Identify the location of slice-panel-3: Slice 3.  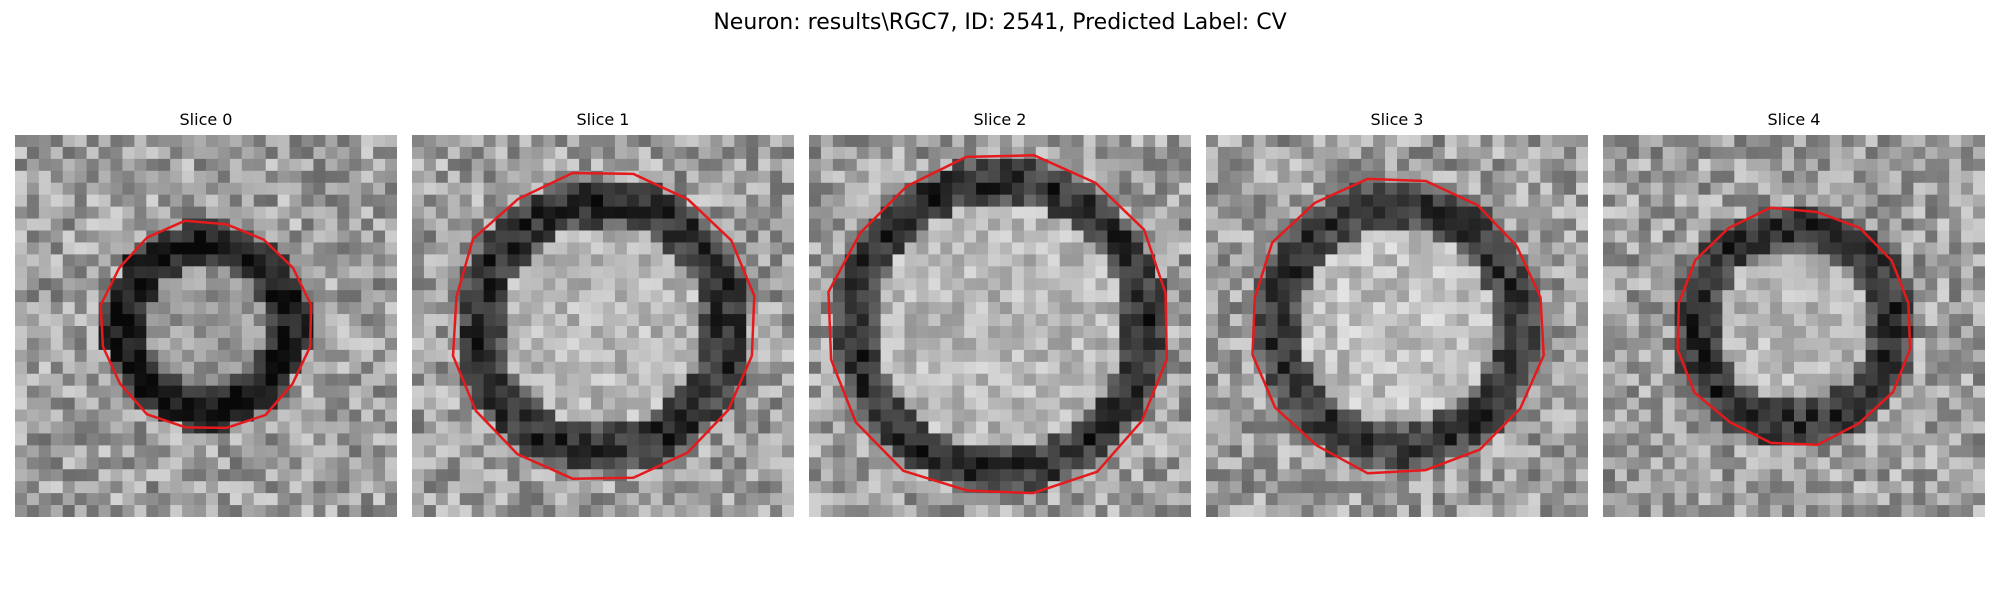
(1397, 313).